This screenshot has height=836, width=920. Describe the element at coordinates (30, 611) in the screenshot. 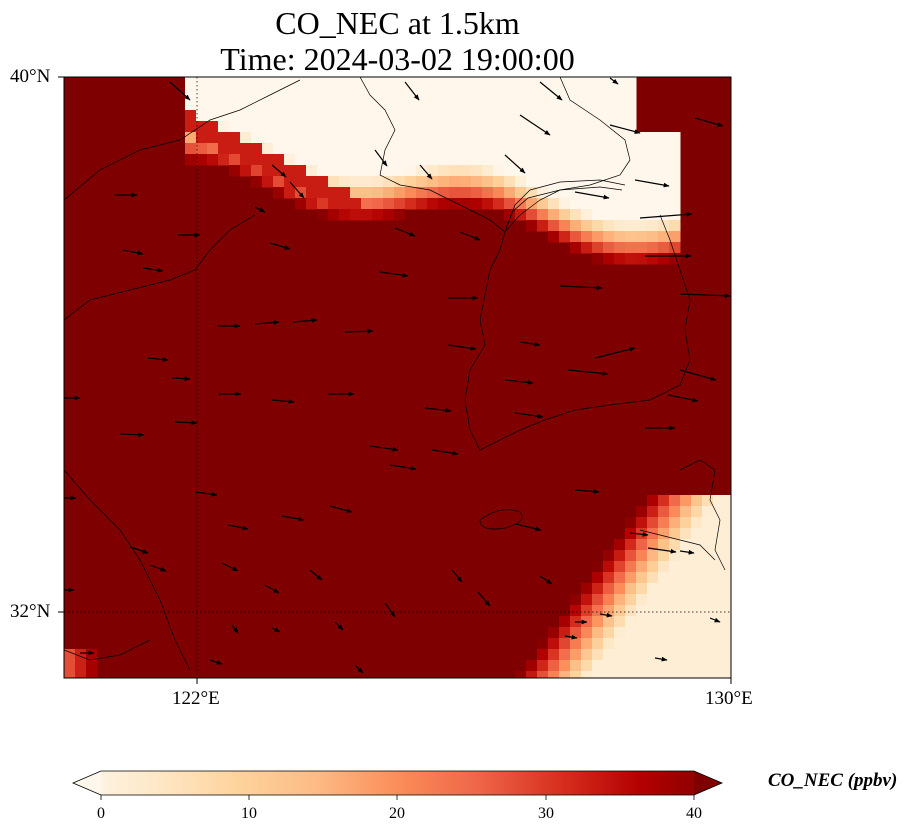

I see `lat-label-32n: 32°N` at that location.